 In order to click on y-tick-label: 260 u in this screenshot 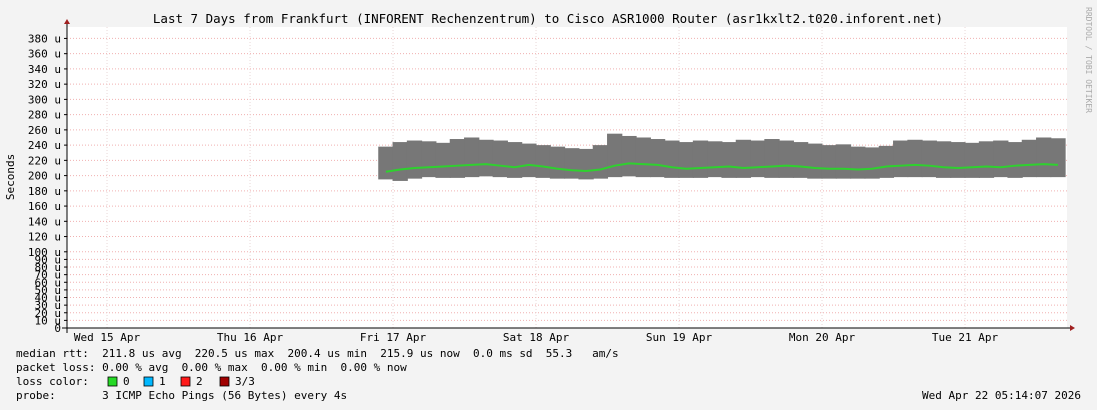, I will do `click(44, 130)`.